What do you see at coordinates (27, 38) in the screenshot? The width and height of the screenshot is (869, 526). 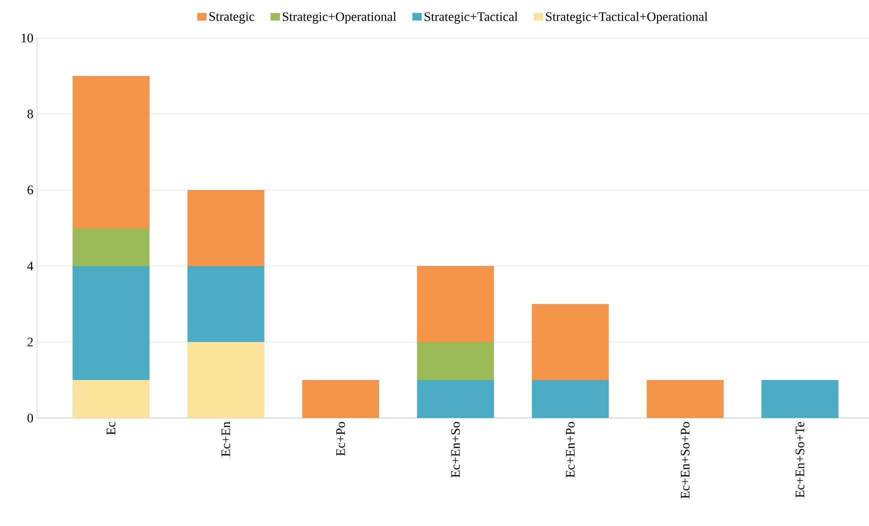 I see `y-tick-label: 10` at bounding box center [27, 38].